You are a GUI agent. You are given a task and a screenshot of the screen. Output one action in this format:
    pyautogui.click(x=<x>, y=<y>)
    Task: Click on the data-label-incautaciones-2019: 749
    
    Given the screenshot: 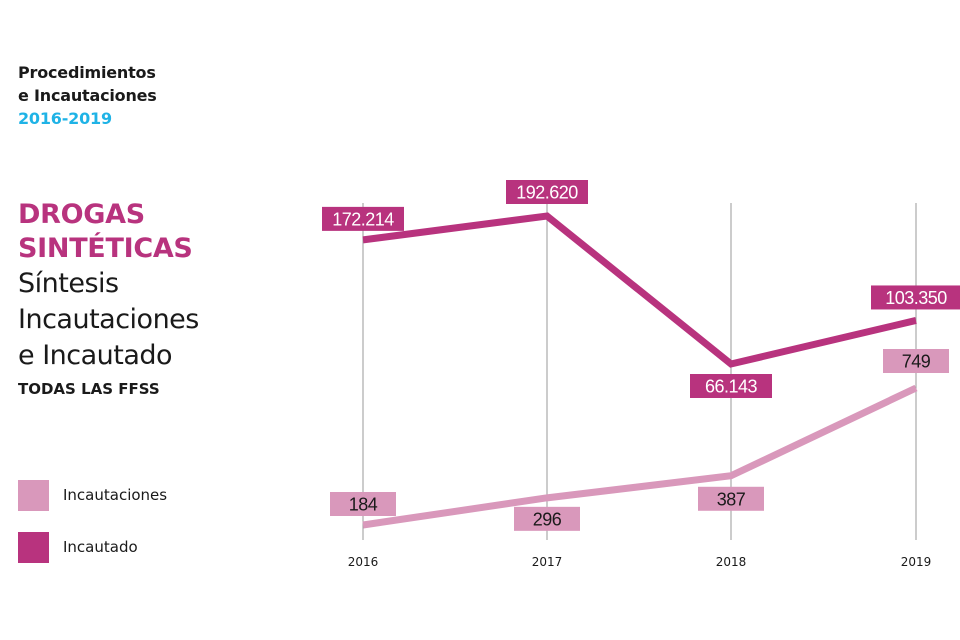 What is the action you would take?
    pyautogui.click(x=916, y=362)
    